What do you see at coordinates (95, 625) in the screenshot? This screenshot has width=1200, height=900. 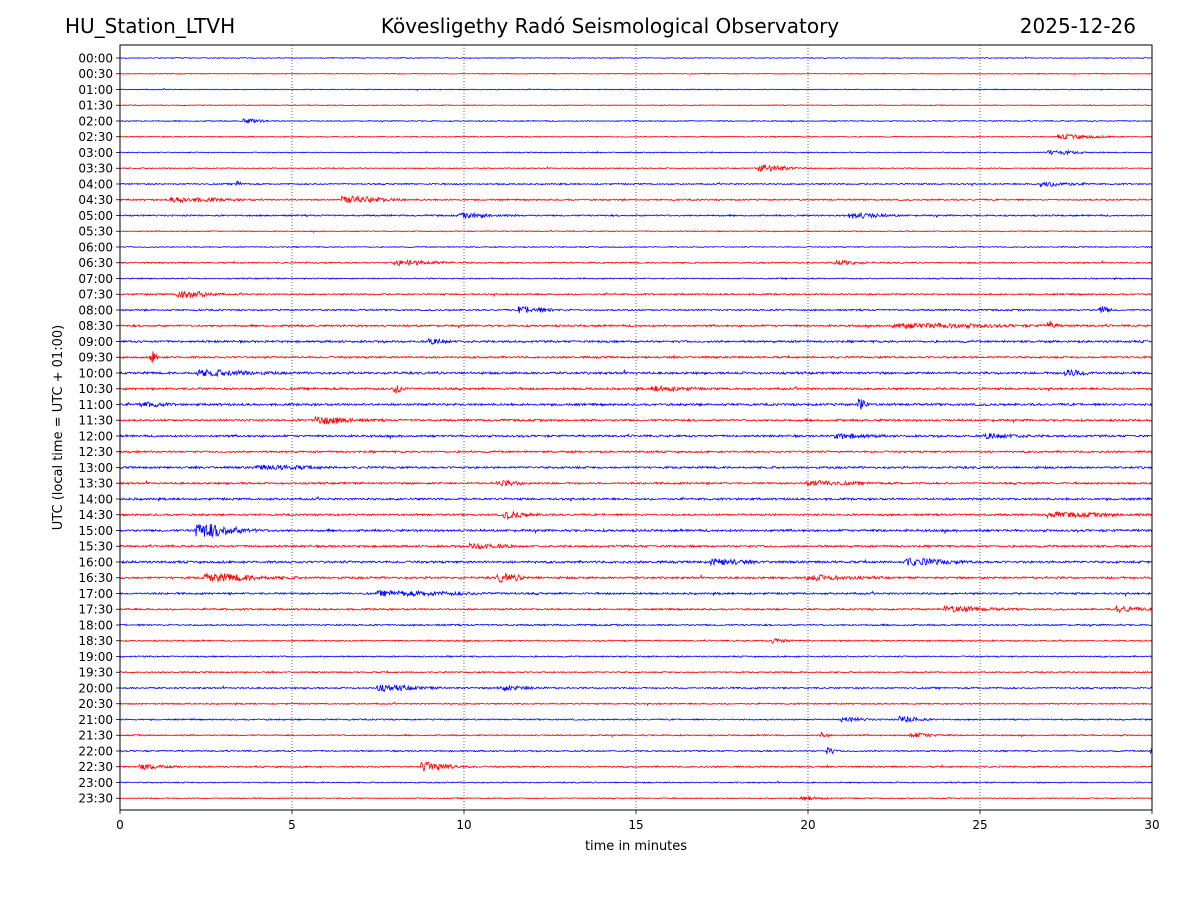 I see `y-tick-label: 18:00` at bounding box center [95, 625].